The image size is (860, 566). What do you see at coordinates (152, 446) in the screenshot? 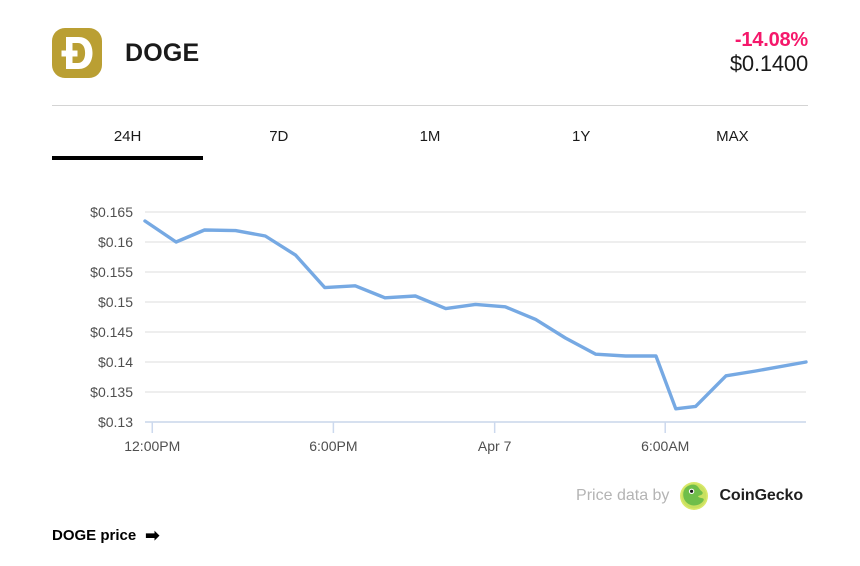
I see `x-axis-tick-label: 12:00PM` at bounding box center [152, 446].